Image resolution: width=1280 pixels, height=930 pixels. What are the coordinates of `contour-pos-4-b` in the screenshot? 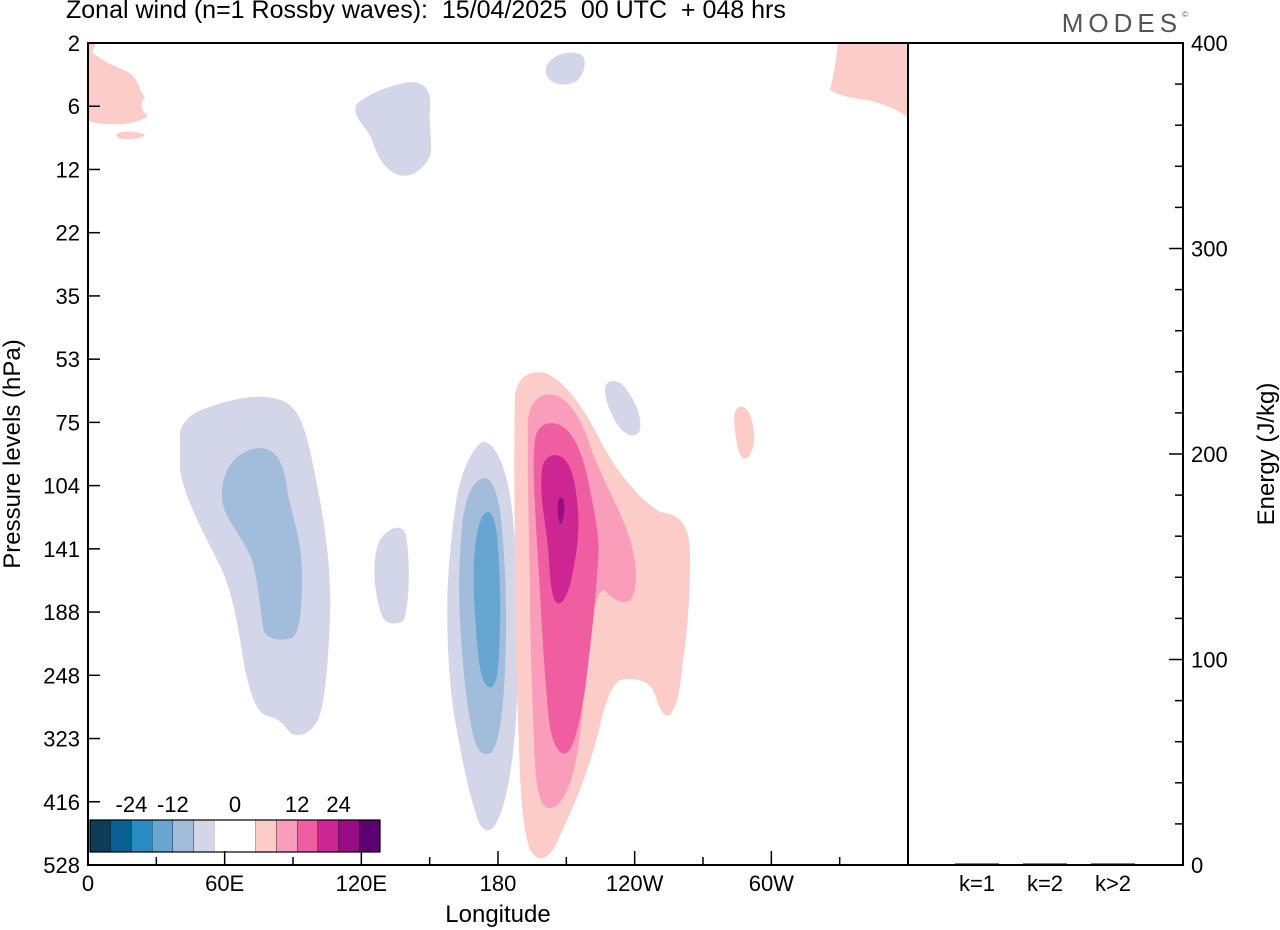 It's located at (744, 432).